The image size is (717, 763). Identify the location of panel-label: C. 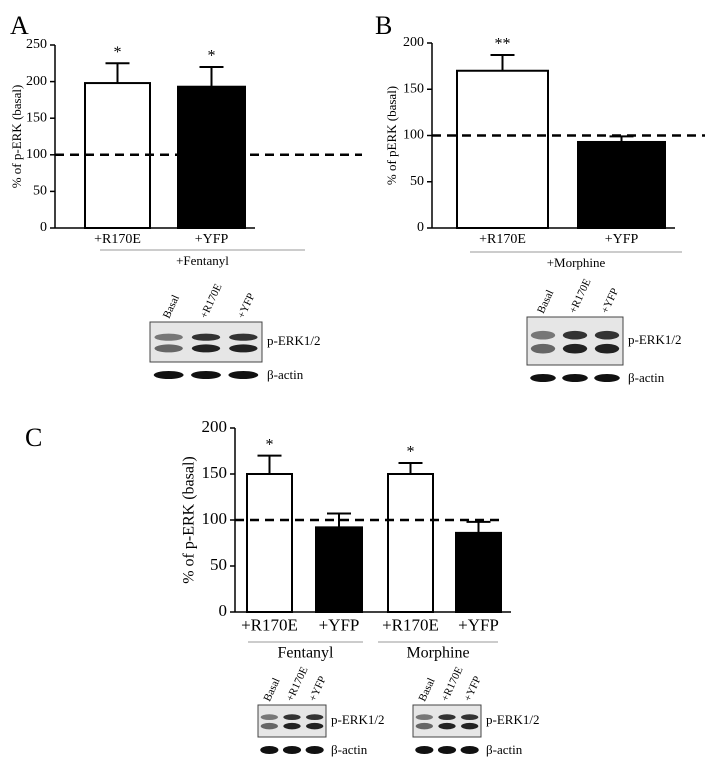
(33, 437).